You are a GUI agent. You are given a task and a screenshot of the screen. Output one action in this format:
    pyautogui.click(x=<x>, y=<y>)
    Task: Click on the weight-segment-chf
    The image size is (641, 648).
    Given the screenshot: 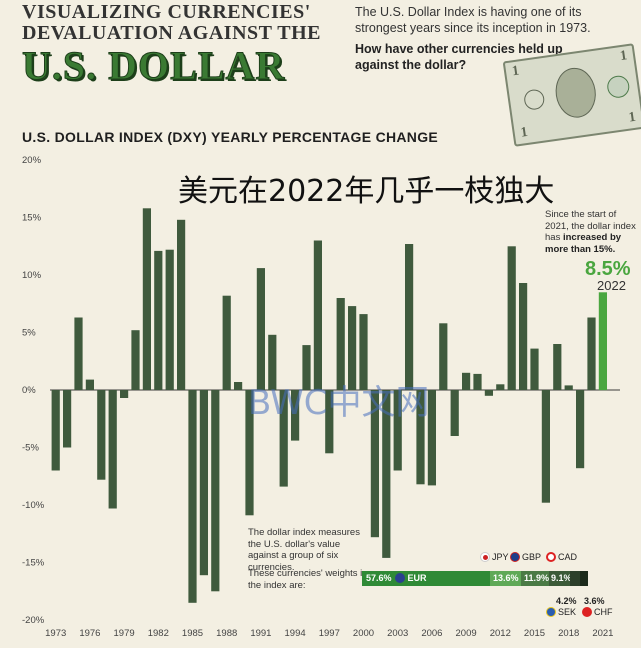 What is the action you would take?
    pyautogui.click(x=584, y=578)
    